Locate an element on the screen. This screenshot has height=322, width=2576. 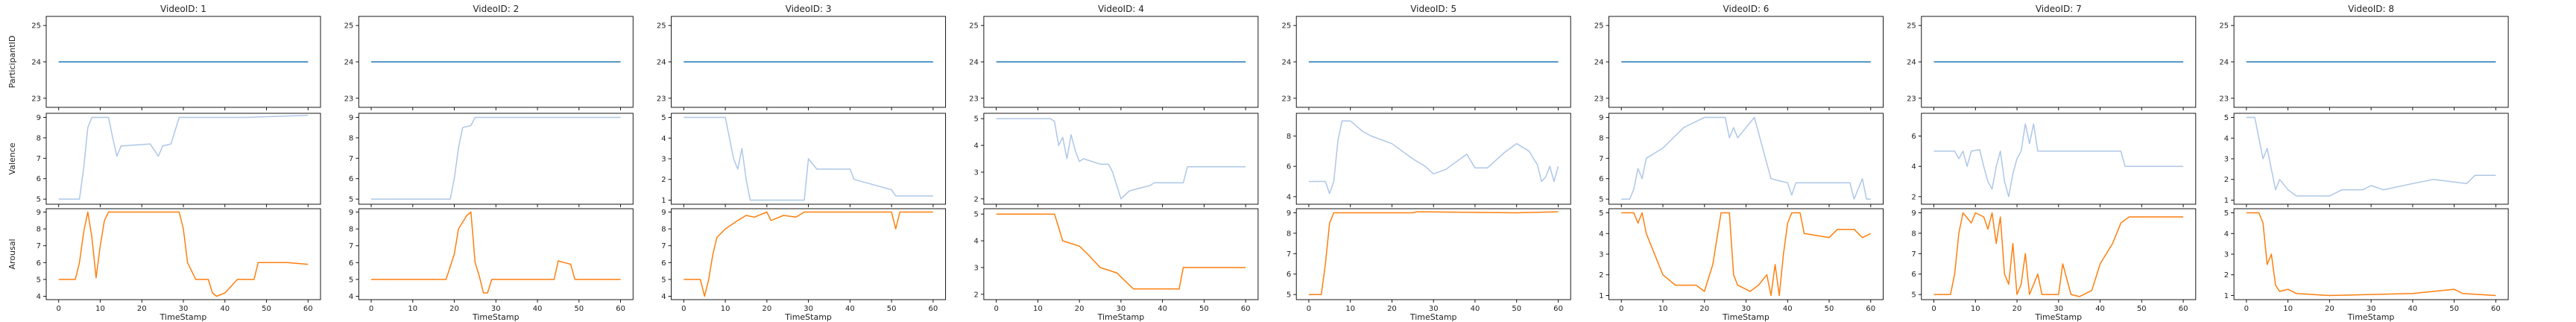
y-tick-label: 1 is located at coordinates (2226, 296).